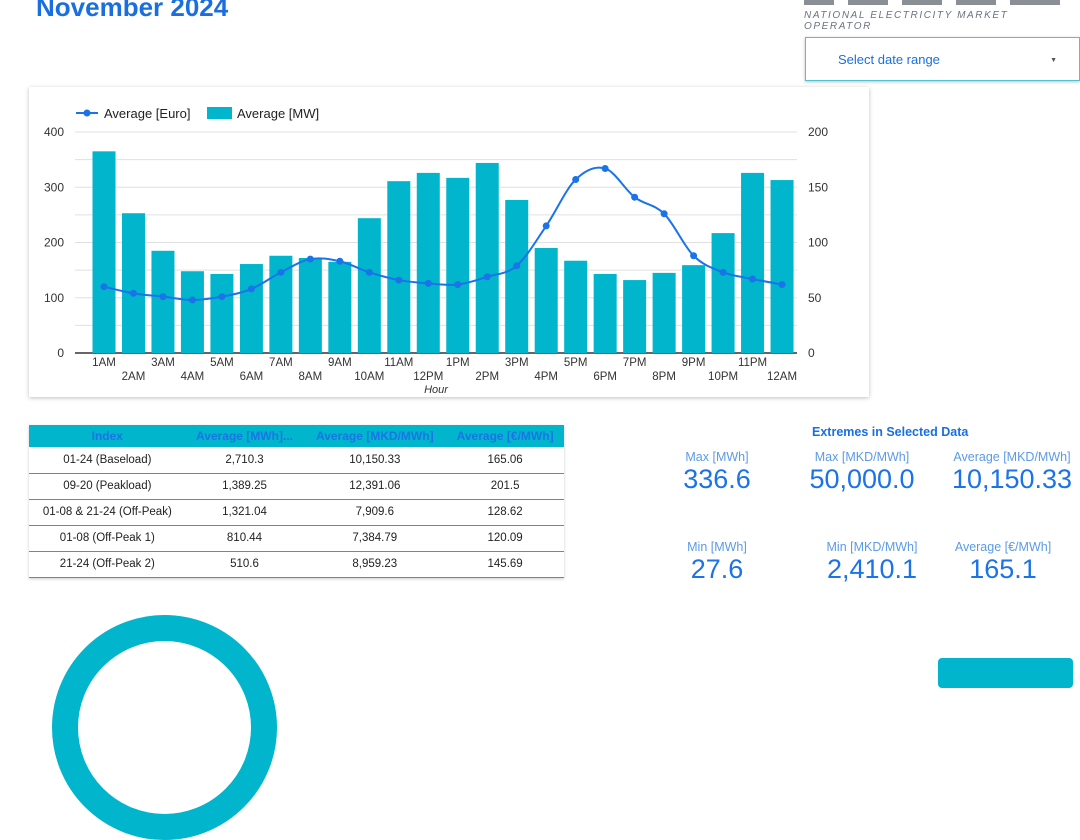 This screenshot has height=840, width=1080. Describe the element at coordinates (487, 257) in the screenshot. I see `bar-2PM` at that location.